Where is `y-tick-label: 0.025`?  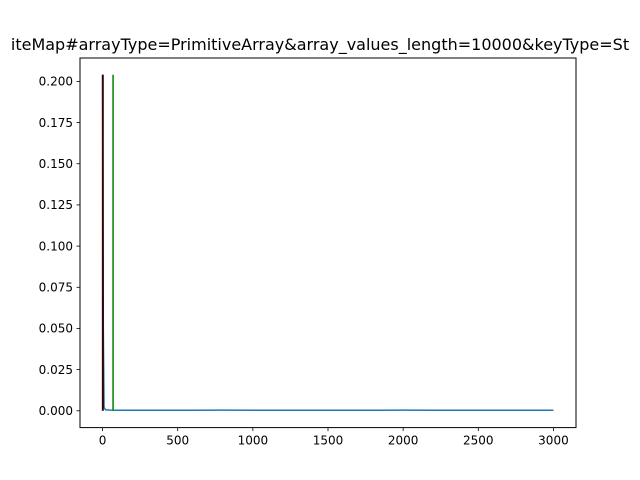 y-tick-label: 0.025 is located at coordinates (56, 370).